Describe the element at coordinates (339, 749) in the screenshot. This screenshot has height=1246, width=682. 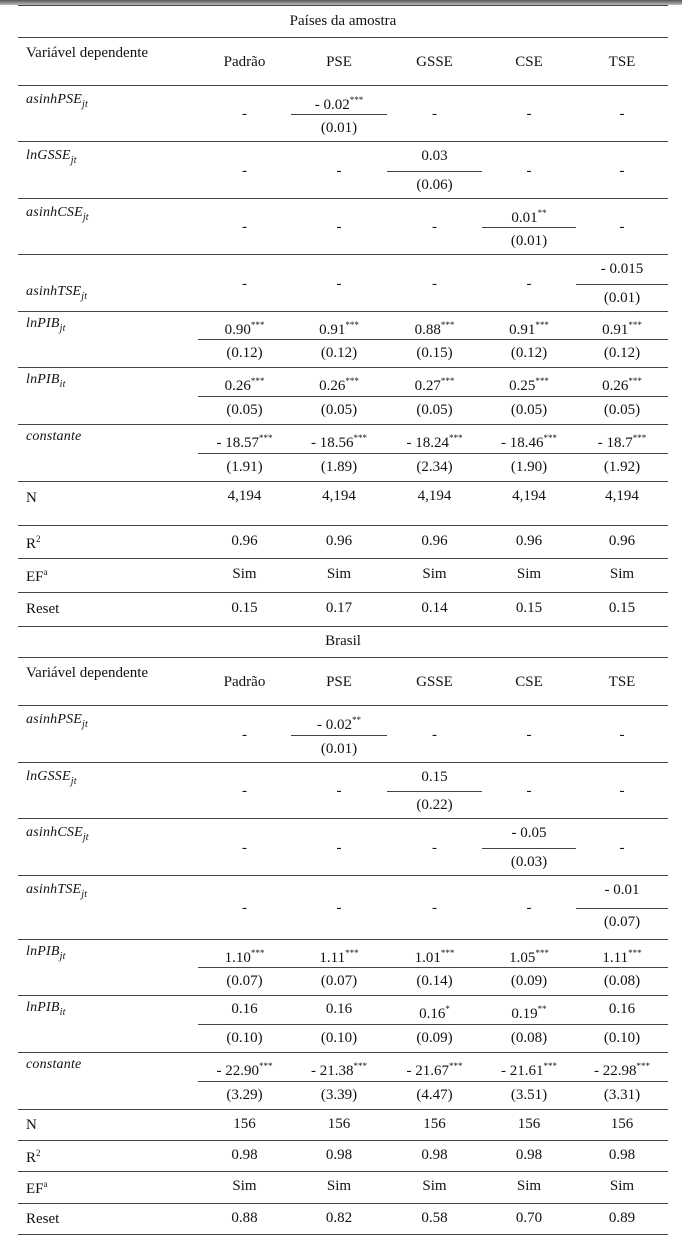
I see `standard-error: (0.01)` at that location.